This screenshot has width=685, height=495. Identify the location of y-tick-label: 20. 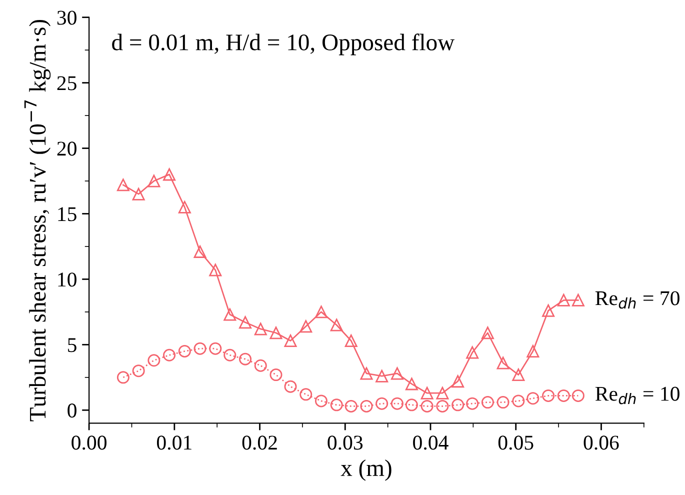
(66, 149).